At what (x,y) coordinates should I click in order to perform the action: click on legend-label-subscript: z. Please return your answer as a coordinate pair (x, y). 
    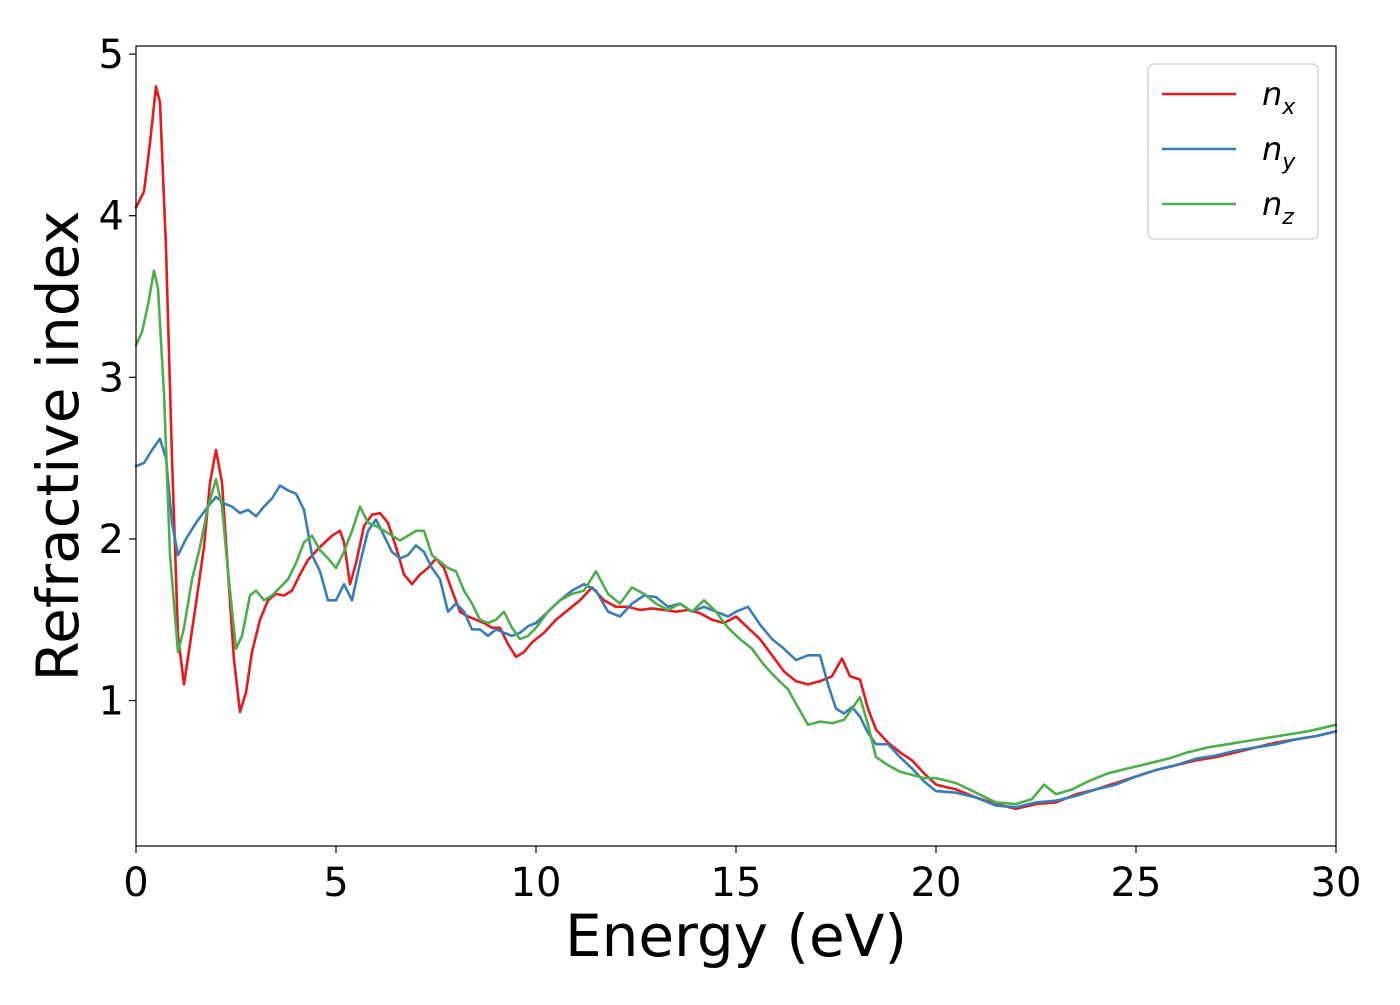
    Looking at the image, I should click on (1287, 217).